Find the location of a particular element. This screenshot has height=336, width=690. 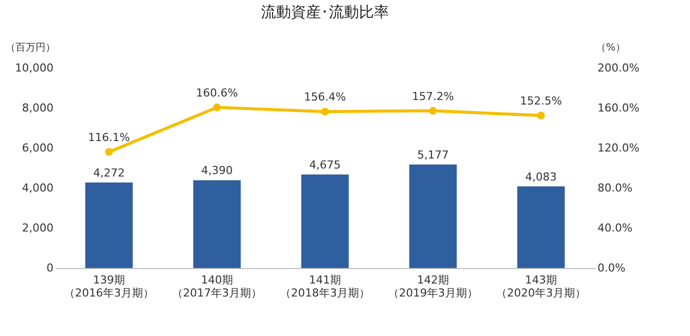

y2-axis-title: （%） is located at coordinates (611, 48).